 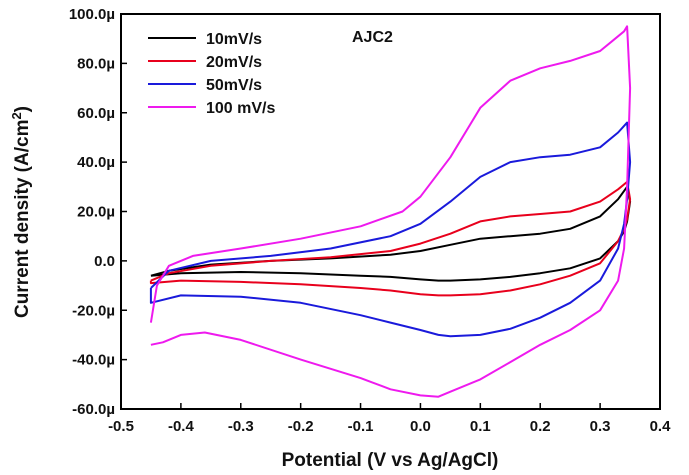 I want to click on legend-label-2: 50mV/s, so click(x=234, y=85).